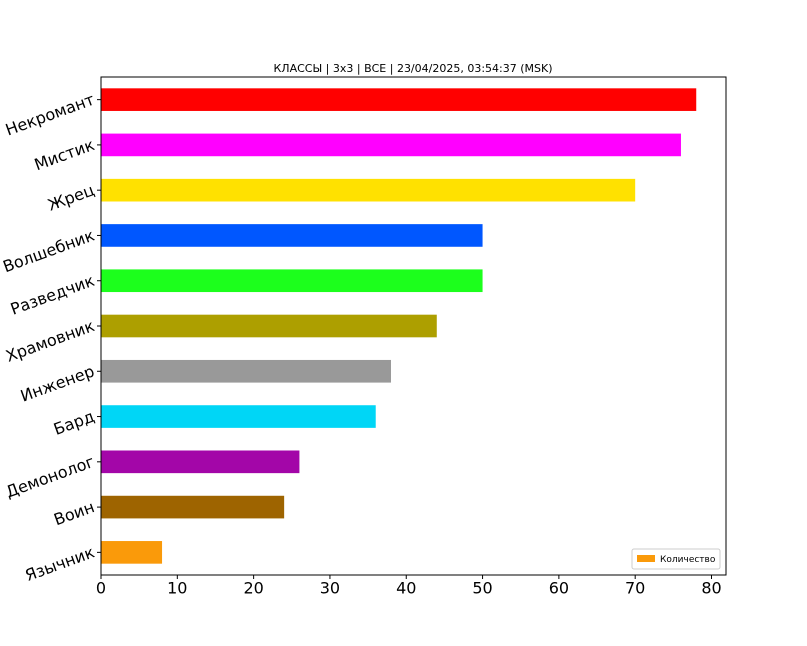  I want to click on x-tick-label: 20, so click(253, 588).